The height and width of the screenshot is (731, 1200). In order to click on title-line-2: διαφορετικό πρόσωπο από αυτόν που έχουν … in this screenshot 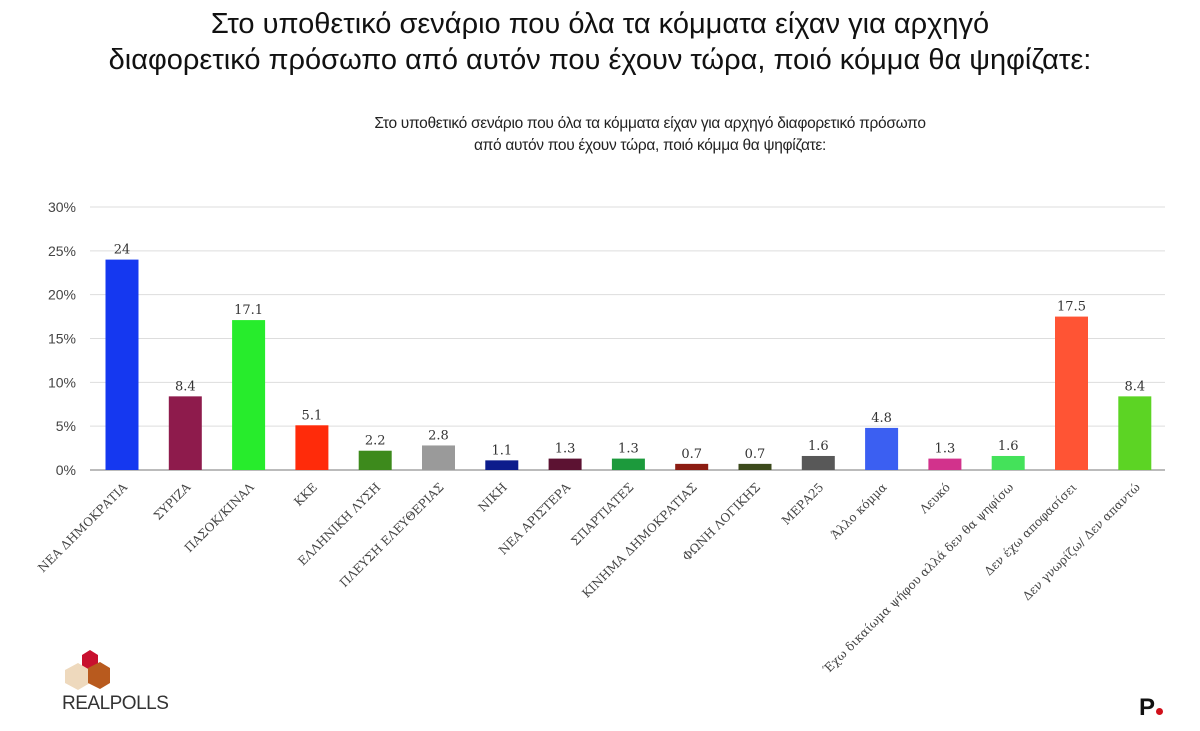, I will do `click(600, 60)`.